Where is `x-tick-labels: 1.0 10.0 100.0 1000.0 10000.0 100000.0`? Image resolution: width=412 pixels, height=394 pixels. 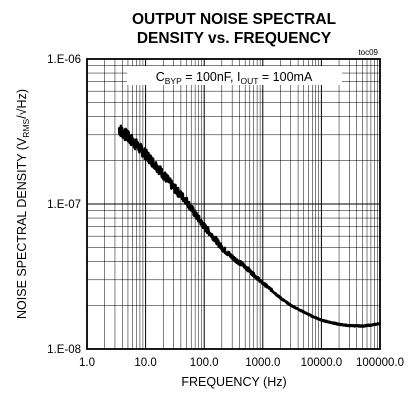
x-tick-labels: 1.0 10.0 100.0 1000.0 10000.0 100000.0 is located at coordinates (241, 363).